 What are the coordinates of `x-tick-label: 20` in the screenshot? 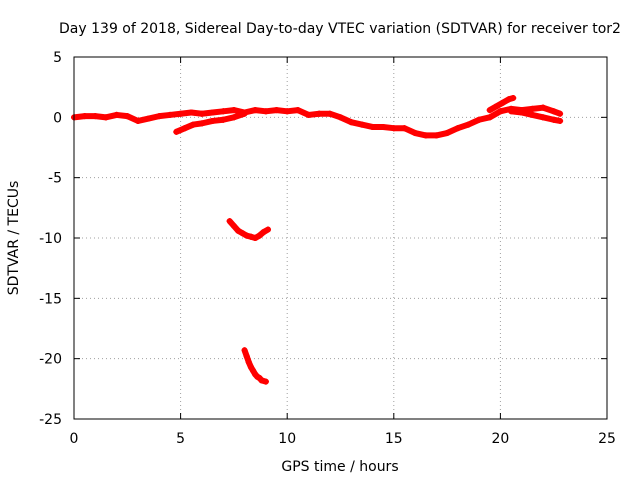 It's located at (500, 439).